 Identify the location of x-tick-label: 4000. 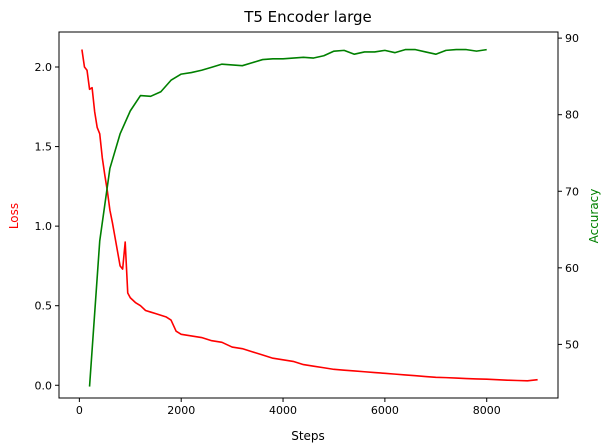
(283, 410).